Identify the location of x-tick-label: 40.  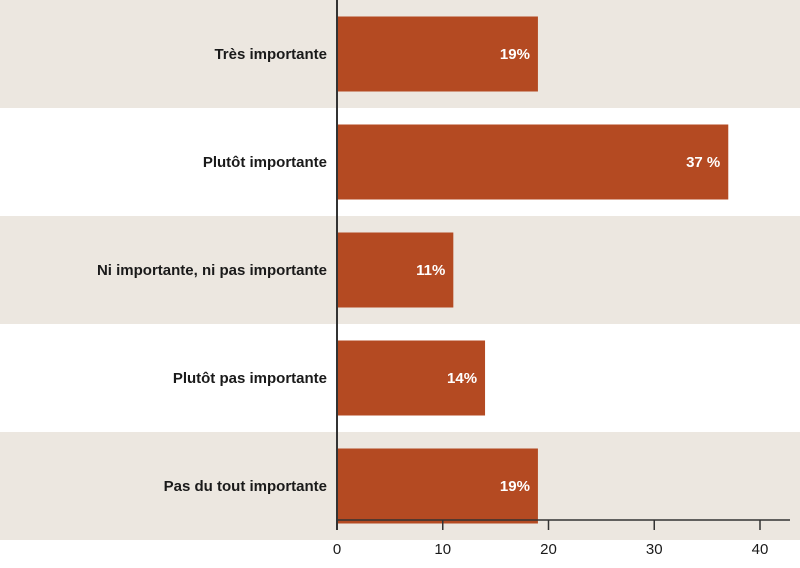
(760, 549).